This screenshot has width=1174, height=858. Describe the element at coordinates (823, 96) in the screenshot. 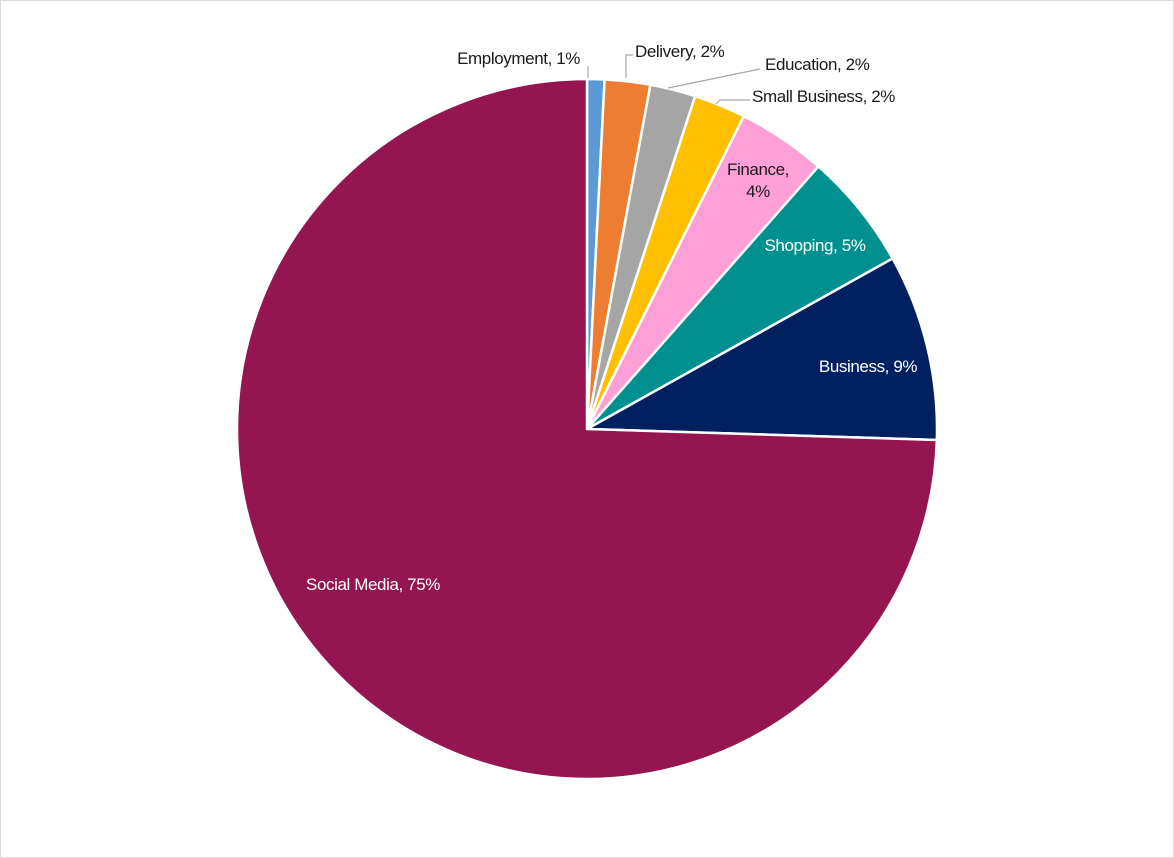

I see `data-label-small-business: Small Business, 2%` at that location.